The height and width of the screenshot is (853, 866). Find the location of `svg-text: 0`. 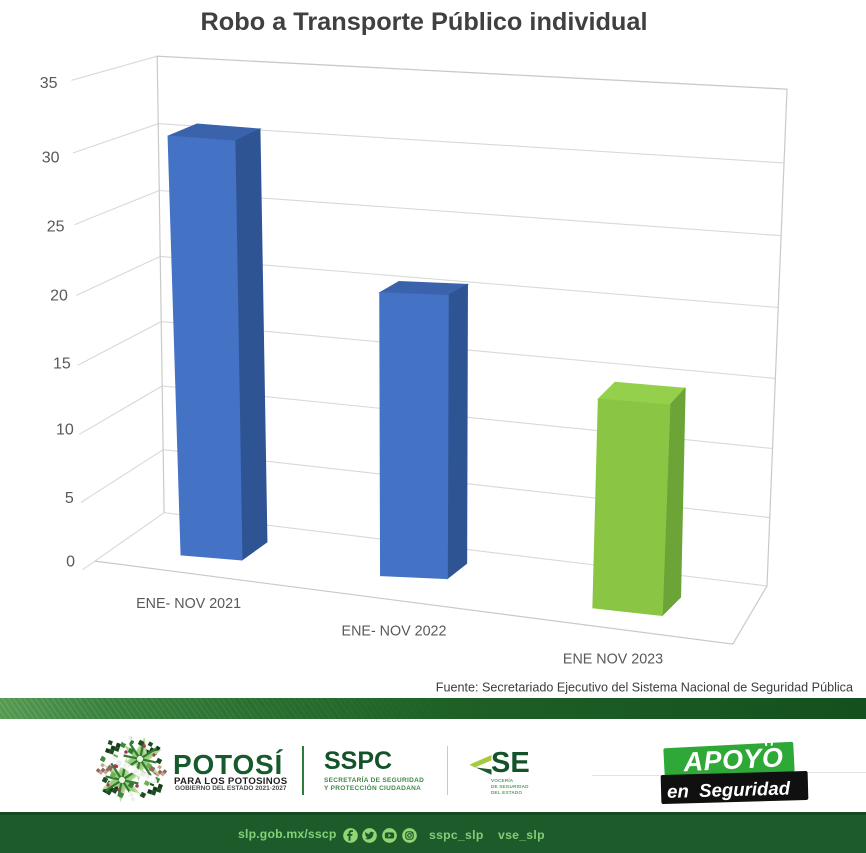

svg-text: 0 is located at coordinates (70, 562).